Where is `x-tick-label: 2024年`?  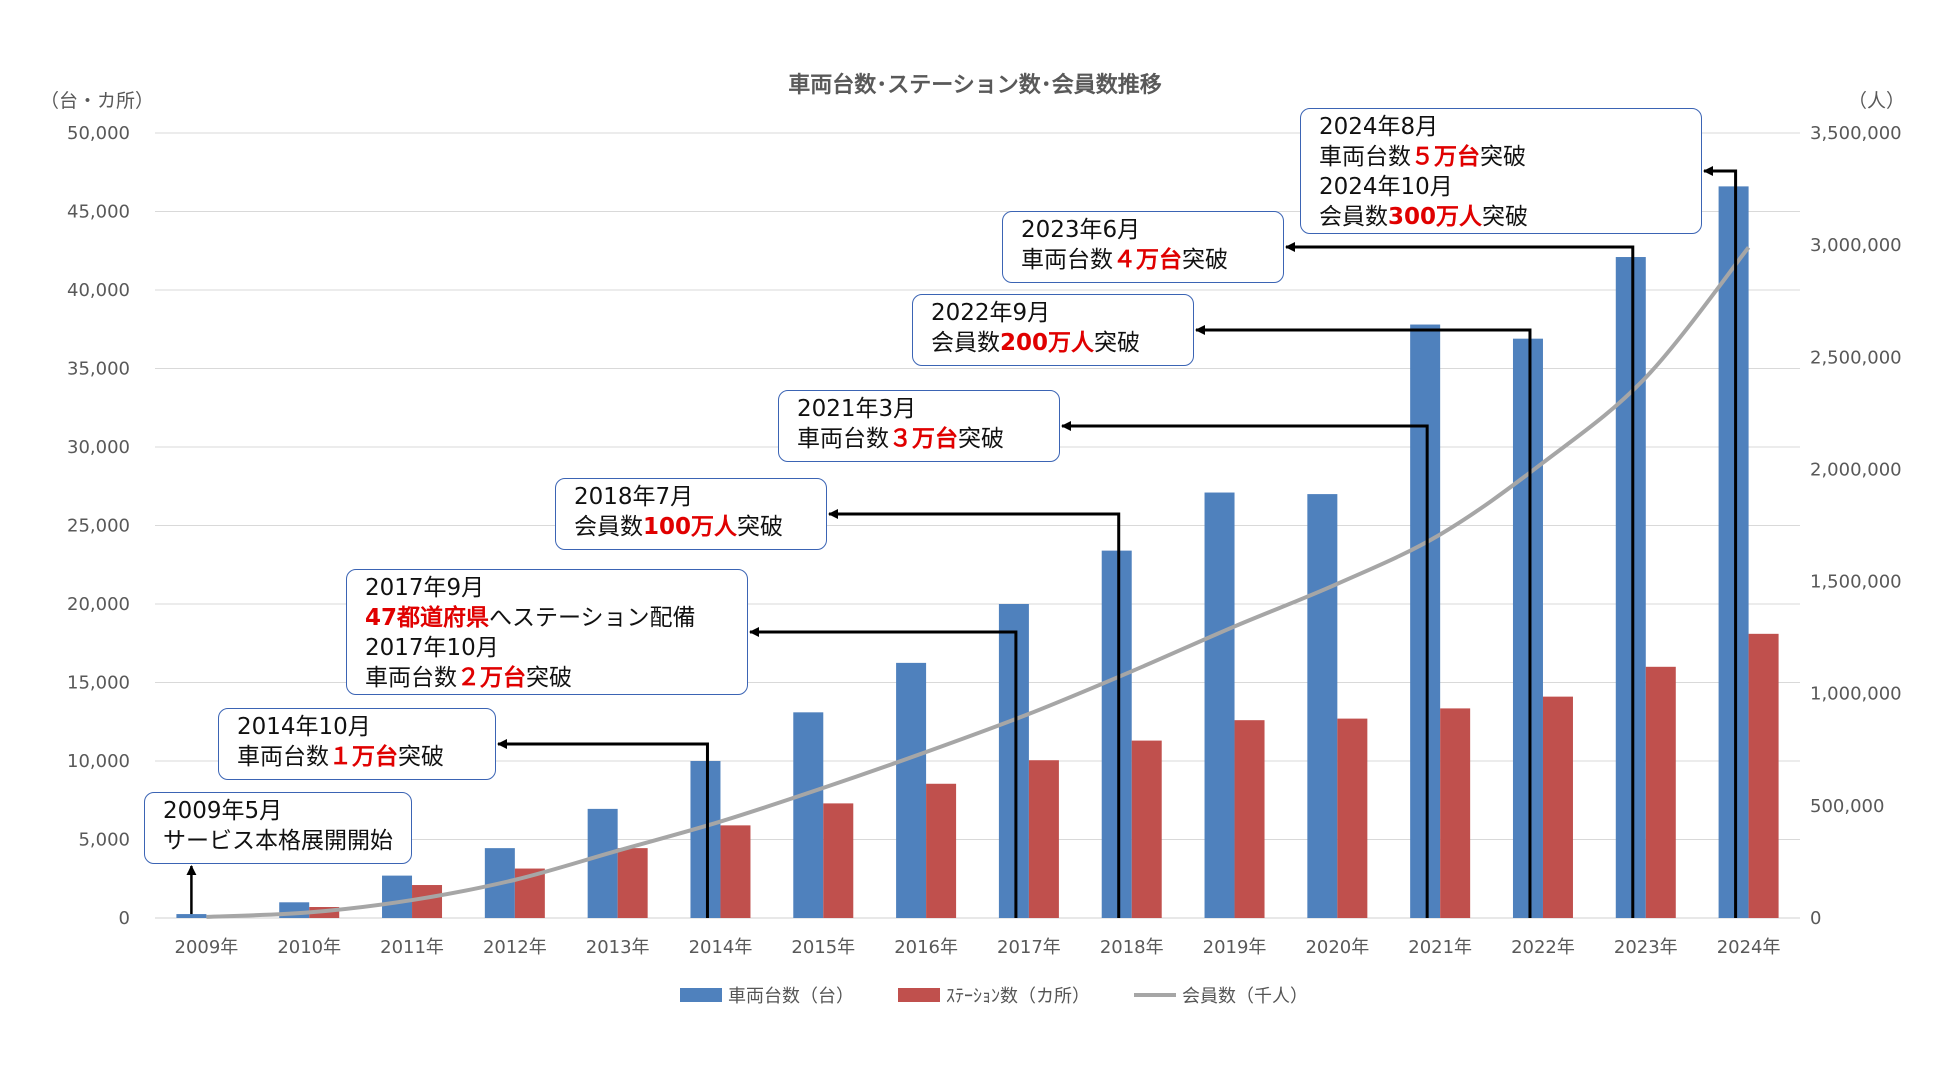
x-tick-label: 2024年 is located at coordinates (1749, 947).